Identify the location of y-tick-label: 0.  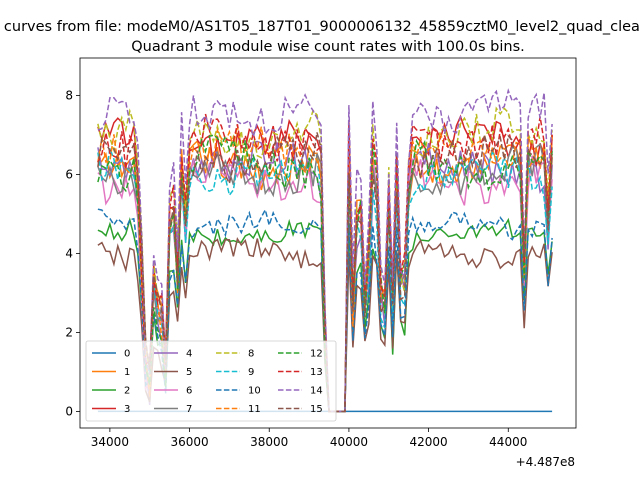
(69, 411).